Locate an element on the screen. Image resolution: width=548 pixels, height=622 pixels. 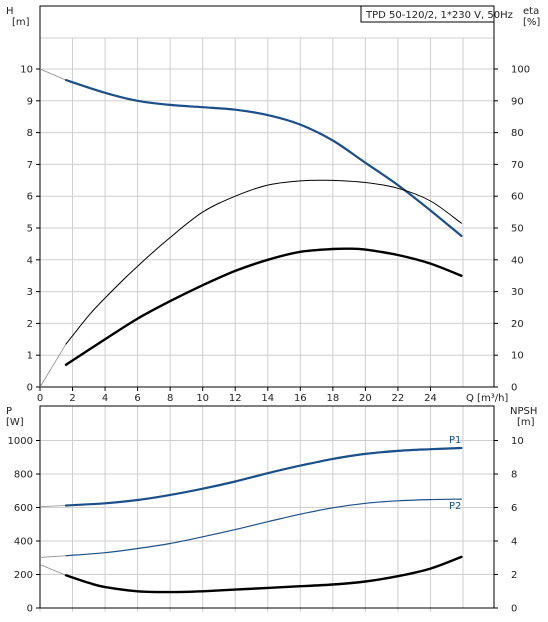
p2-curve is located at coordinates (263, 527).